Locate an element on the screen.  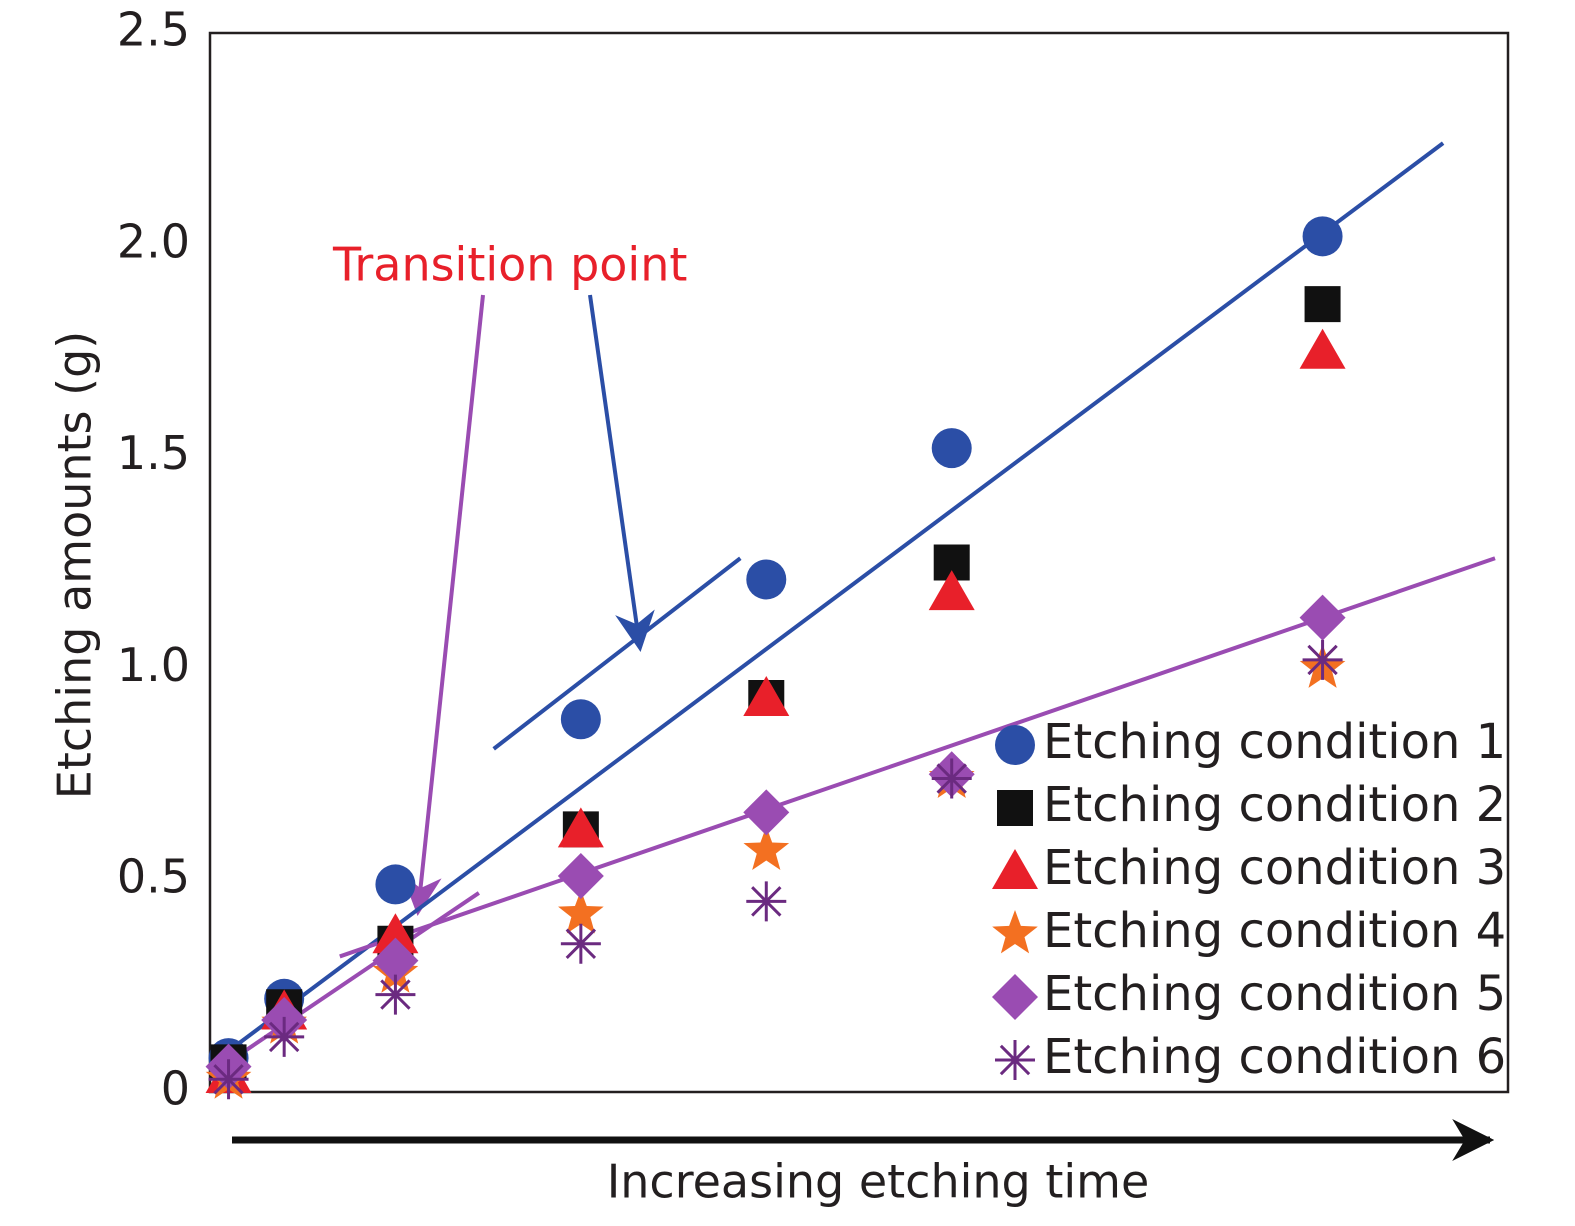
y-tick-label: 1.5 is located at coordinates (153, 453).